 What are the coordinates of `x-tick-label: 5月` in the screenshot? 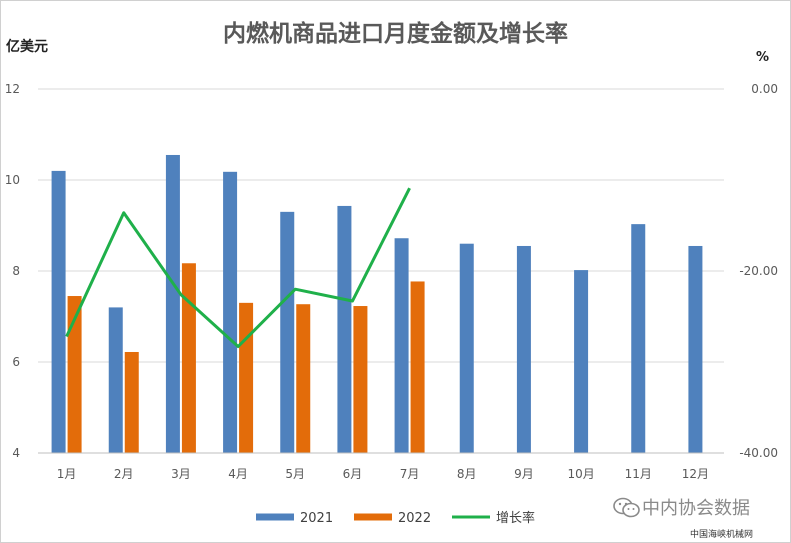 It's located at (295, 474).